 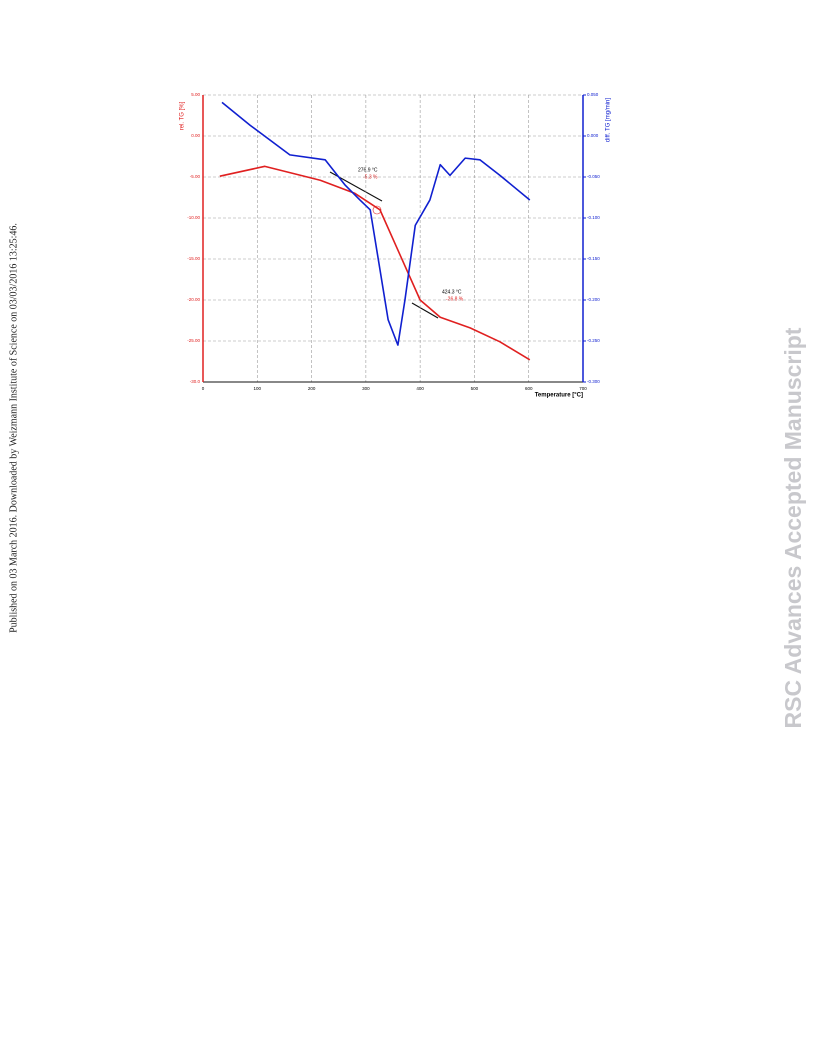 I want to click on y2-tick-label: -0.100, so click(x=593, y=217).